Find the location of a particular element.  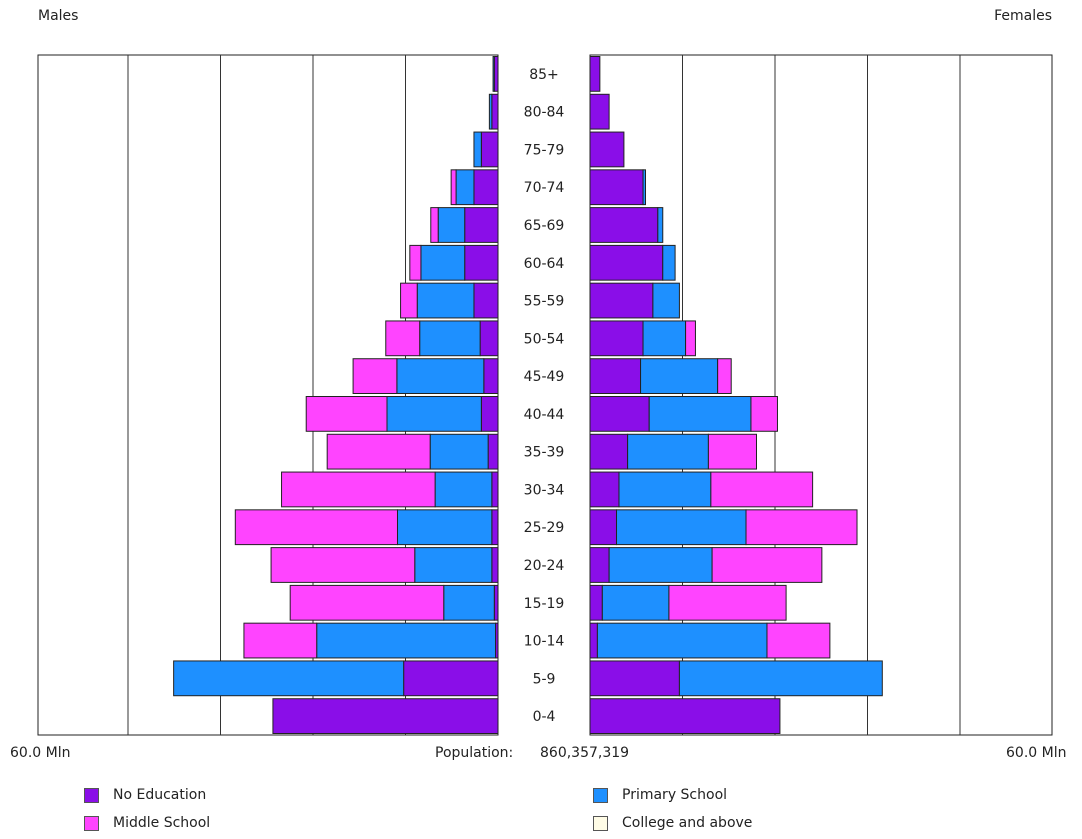

age-group-label: 20-24 is located at coordinates (544, 566).